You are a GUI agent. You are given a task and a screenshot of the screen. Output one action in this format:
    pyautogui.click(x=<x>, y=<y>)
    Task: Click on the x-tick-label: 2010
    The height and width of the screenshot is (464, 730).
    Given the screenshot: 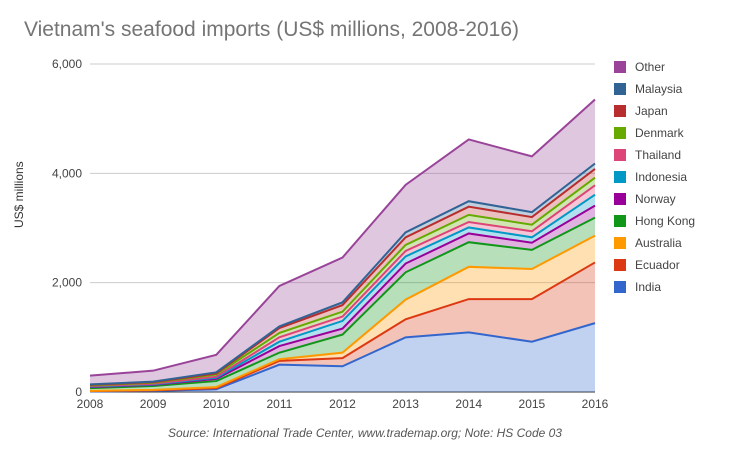 What is the action you would take?
    pyautogui.click(x=216, y=404)
    